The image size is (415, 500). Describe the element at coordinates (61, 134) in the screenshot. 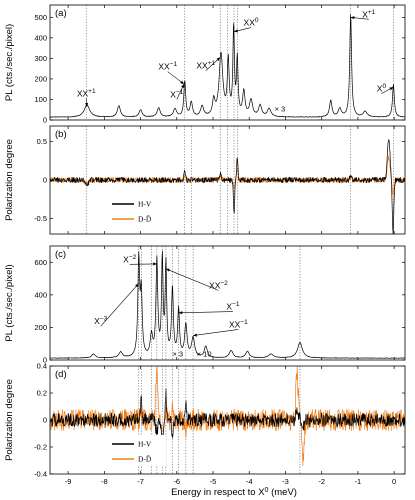

I see `panel-label: (b)` at that location.